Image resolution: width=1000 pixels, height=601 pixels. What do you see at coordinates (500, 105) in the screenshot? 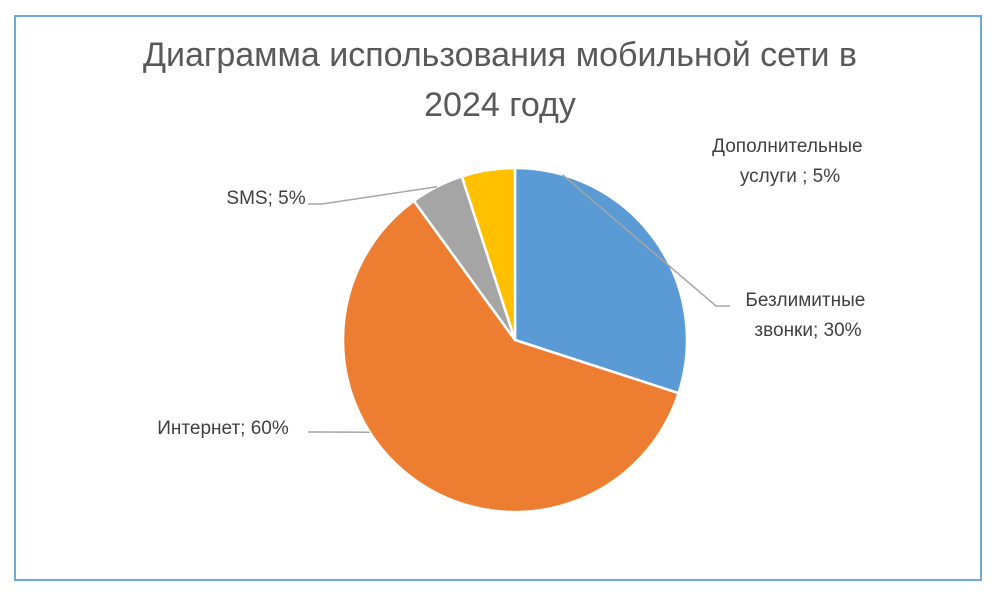
I see `chart-title-line-2: 2024 году` at bounding box center [500, 105].